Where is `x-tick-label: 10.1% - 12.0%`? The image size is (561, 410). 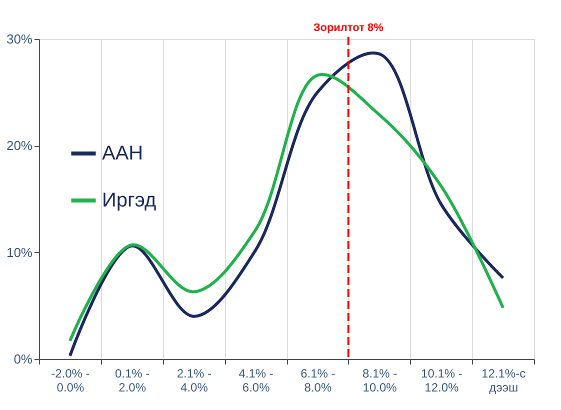
x-tick-label: 10.1% - 12.0% is located at coordinates (441, 380).